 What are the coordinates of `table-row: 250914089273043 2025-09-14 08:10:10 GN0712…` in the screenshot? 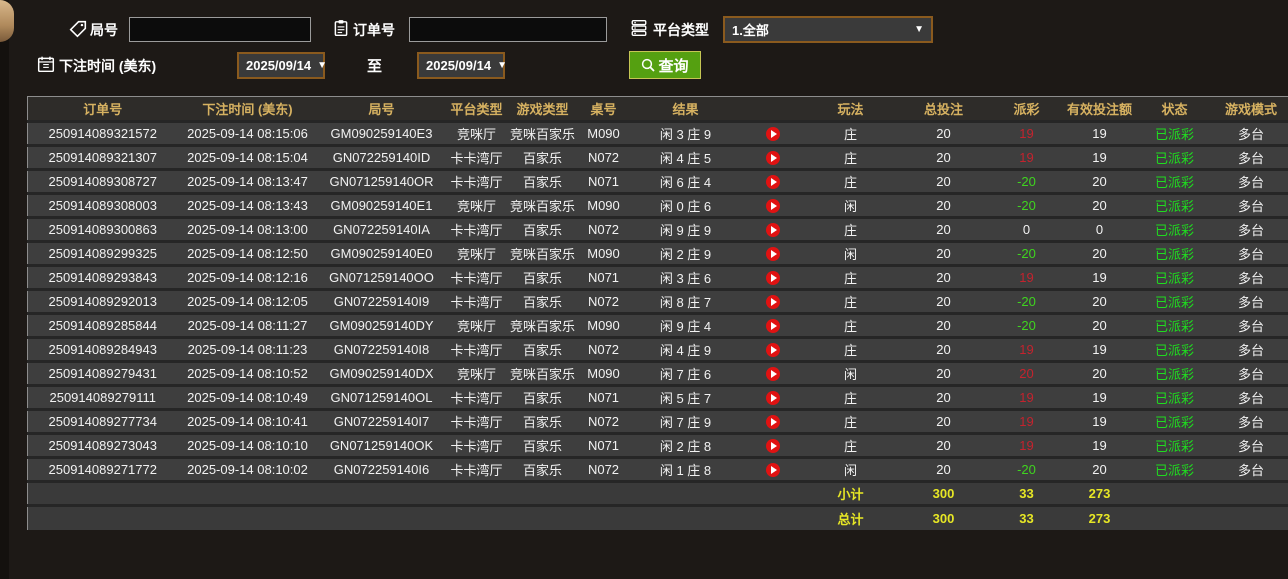 It's located at (657, 445).